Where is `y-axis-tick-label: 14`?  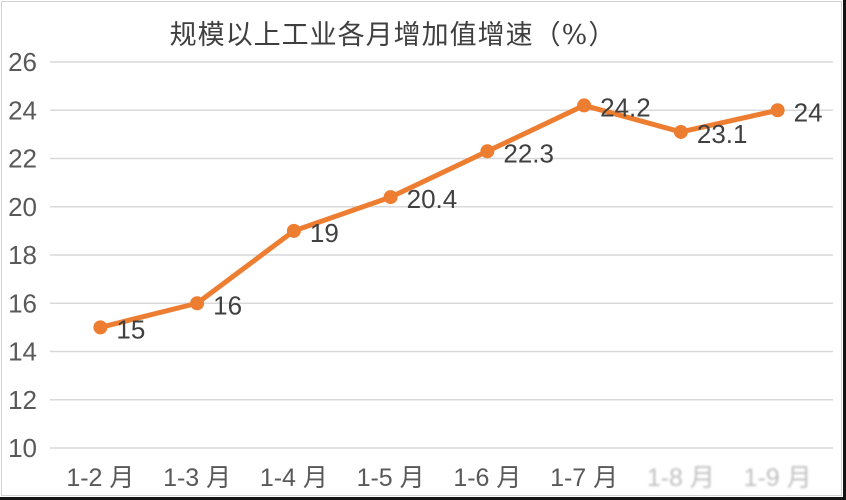
y-axis-tick-label: 14 is located at coordinates (22, 352).